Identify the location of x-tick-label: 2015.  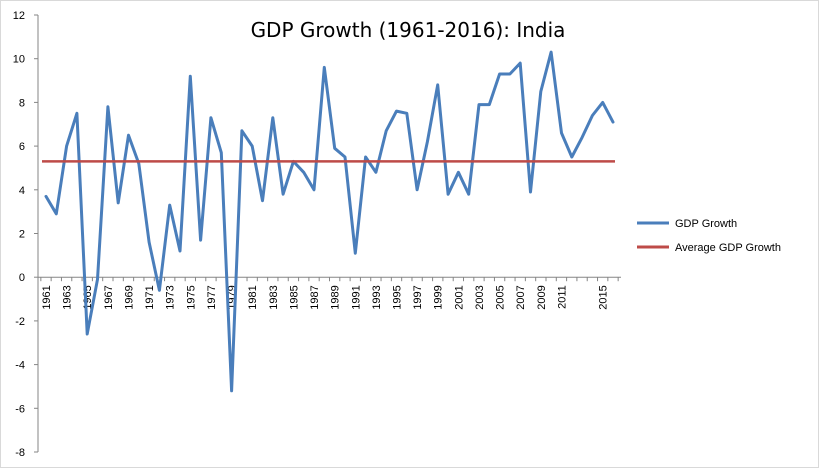
(604, 297).